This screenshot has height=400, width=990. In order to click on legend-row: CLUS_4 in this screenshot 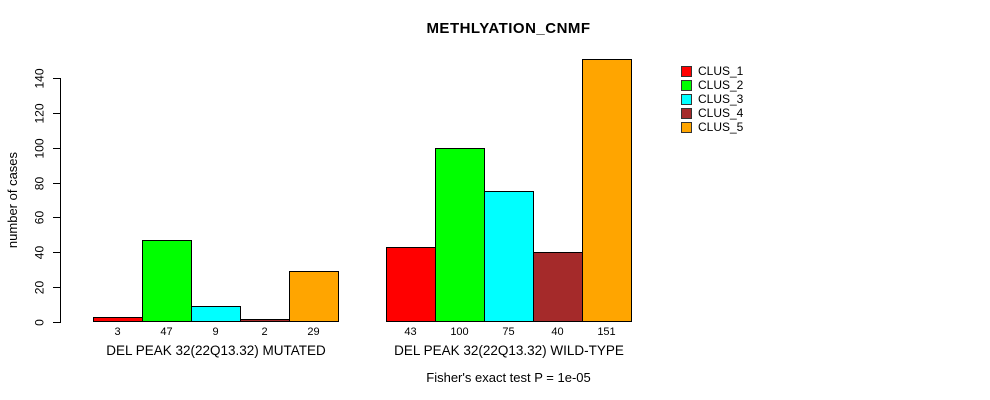, I will do `click(712, 113)`.